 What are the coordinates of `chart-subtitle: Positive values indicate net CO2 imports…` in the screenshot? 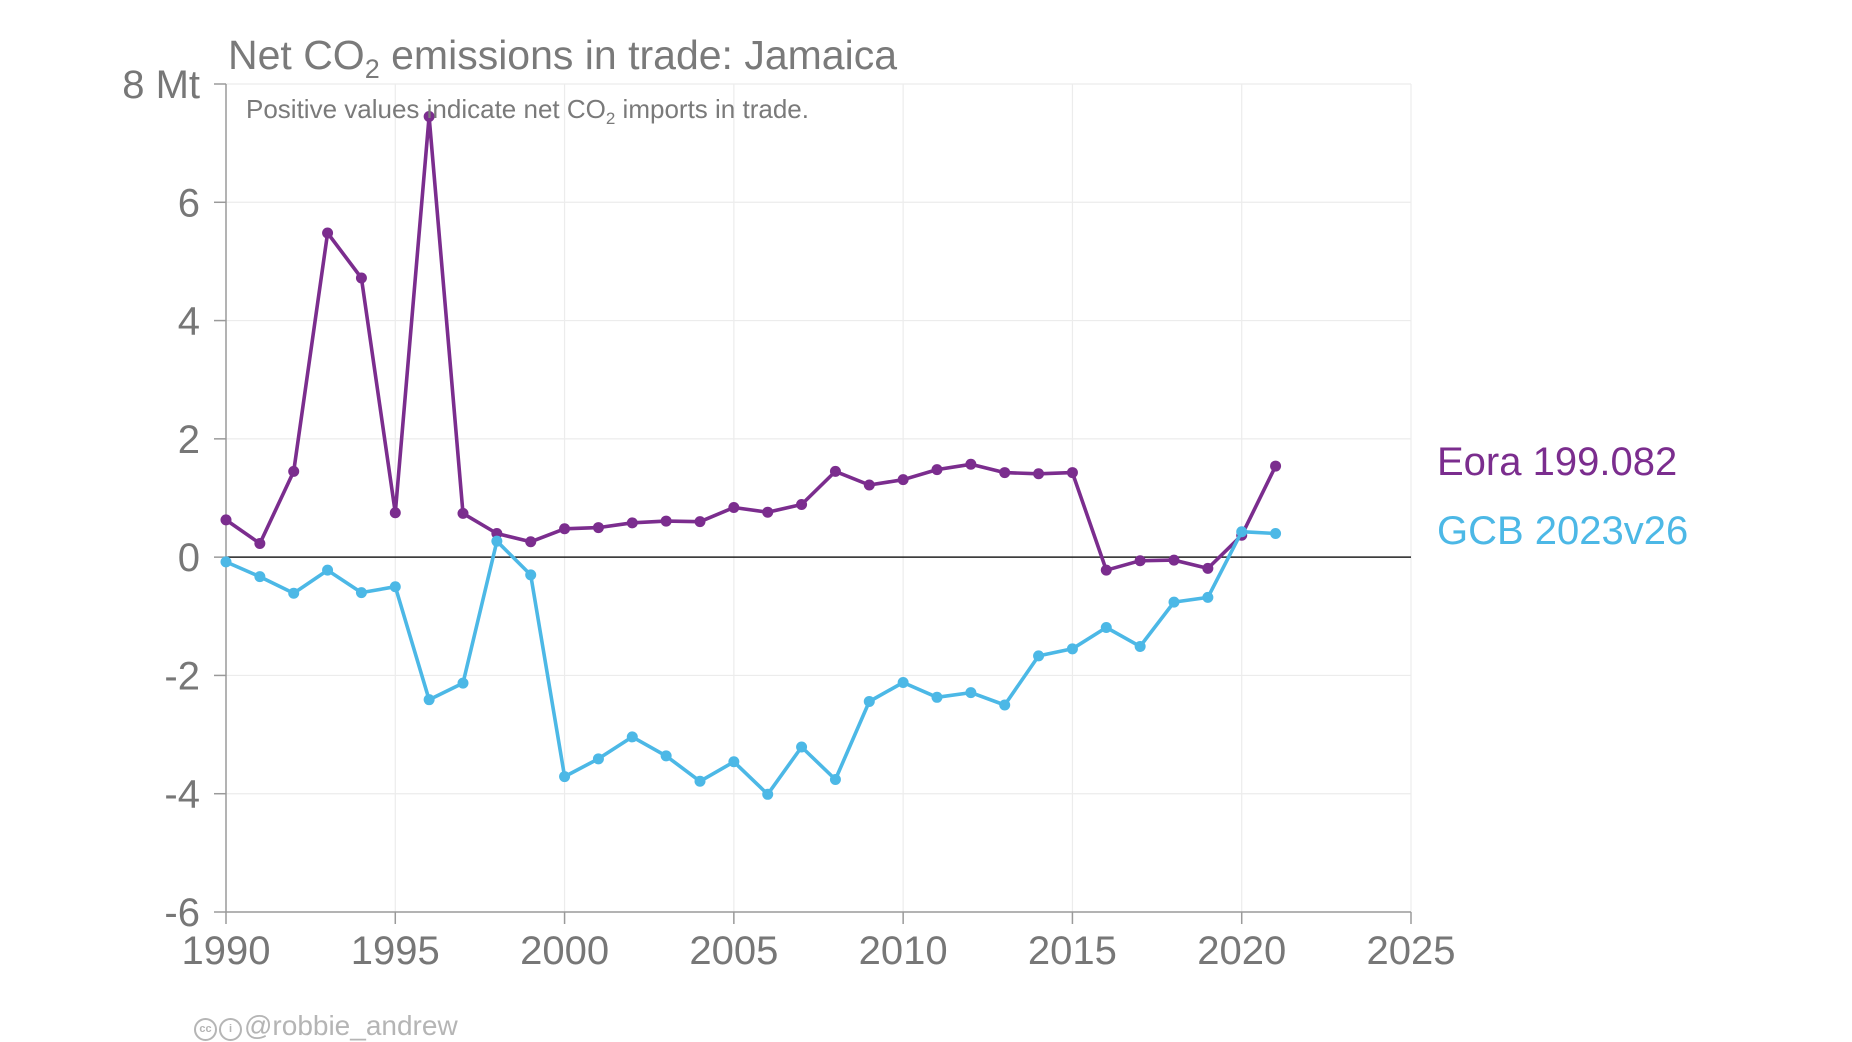 It's located at (527, 111).